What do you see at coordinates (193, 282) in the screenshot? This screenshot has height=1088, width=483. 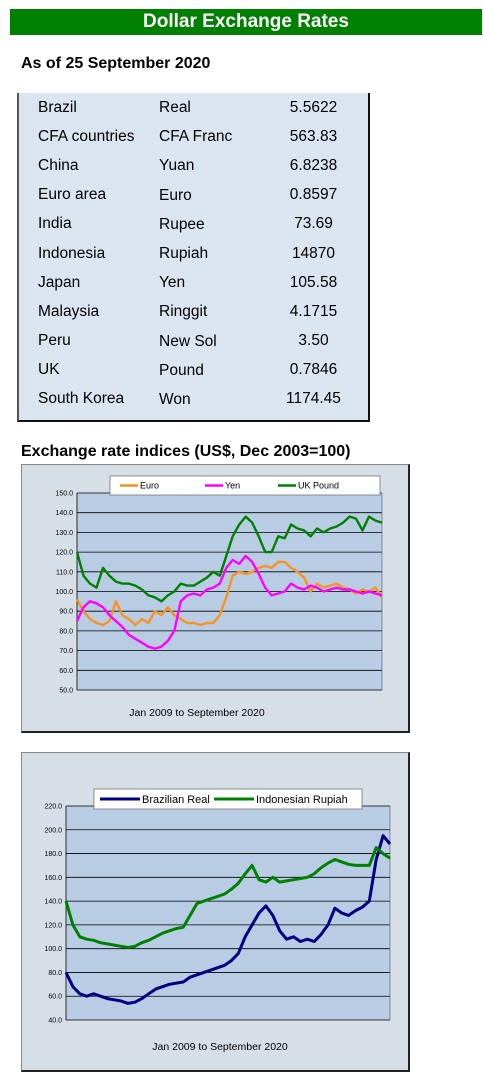 I see `rates-row: Japan Yen 105.58` at bounding box center [193, 282].